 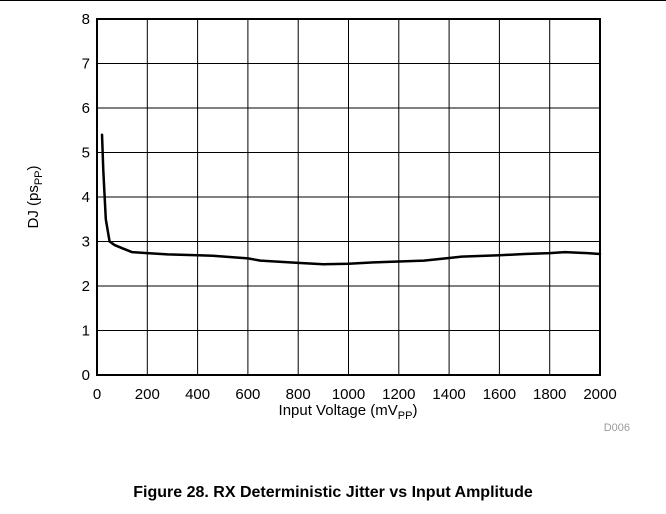 I want to click on y-axis-label-end: ), so click(x=33, y=167).